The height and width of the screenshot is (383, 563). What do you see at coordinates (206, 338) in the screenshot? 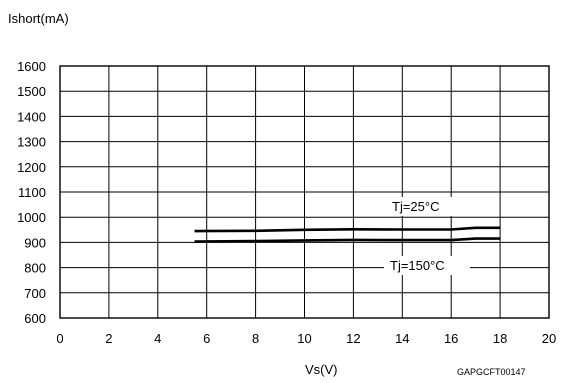
I see `x-tick-label-3: 6` at bounding box center [206, 338].